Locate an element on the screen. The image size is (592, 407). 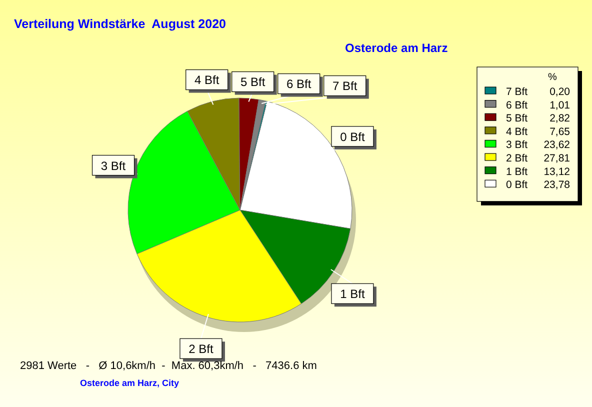
data-label: 2,82 is located at coordinates (560, 118).